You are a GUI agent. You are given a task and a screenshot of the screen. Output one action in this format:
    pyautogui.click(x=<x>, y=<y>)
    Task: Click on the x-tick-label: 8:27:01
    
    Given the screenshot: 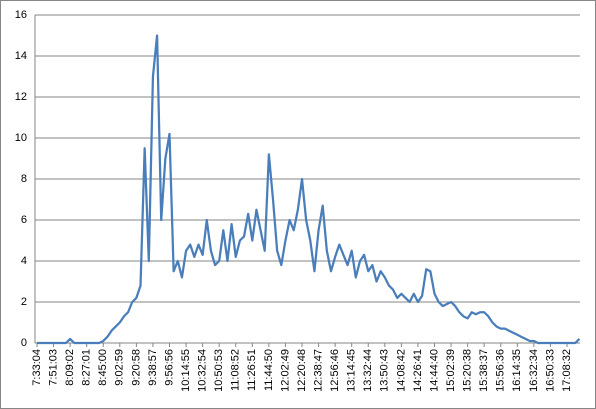 What is the action you would take?
    pyautogui.click(x=87, y=367)
    